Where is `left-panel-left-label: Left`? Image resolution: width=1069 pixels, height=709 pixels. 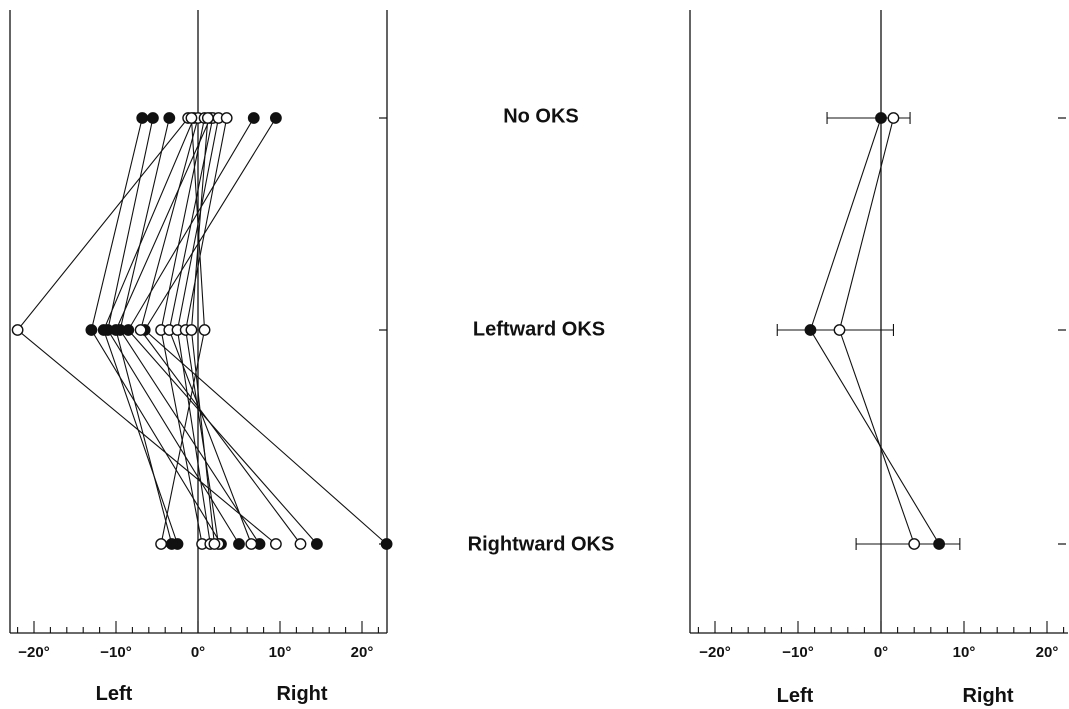
left-panel-left-label: Left is located at coordinates (114, 694).